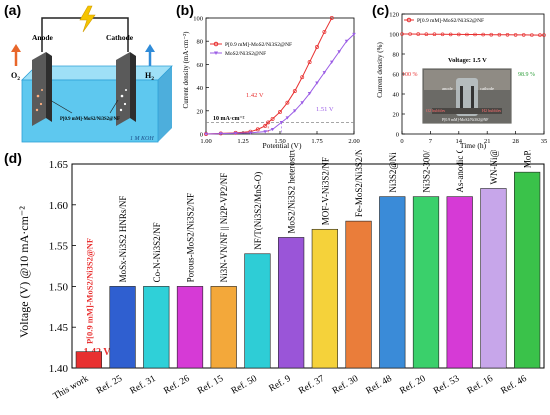  I want to click on photo-label-sample: P[0.9 mM]-MoS2/Ni3S2@NF, so click(465, 120).